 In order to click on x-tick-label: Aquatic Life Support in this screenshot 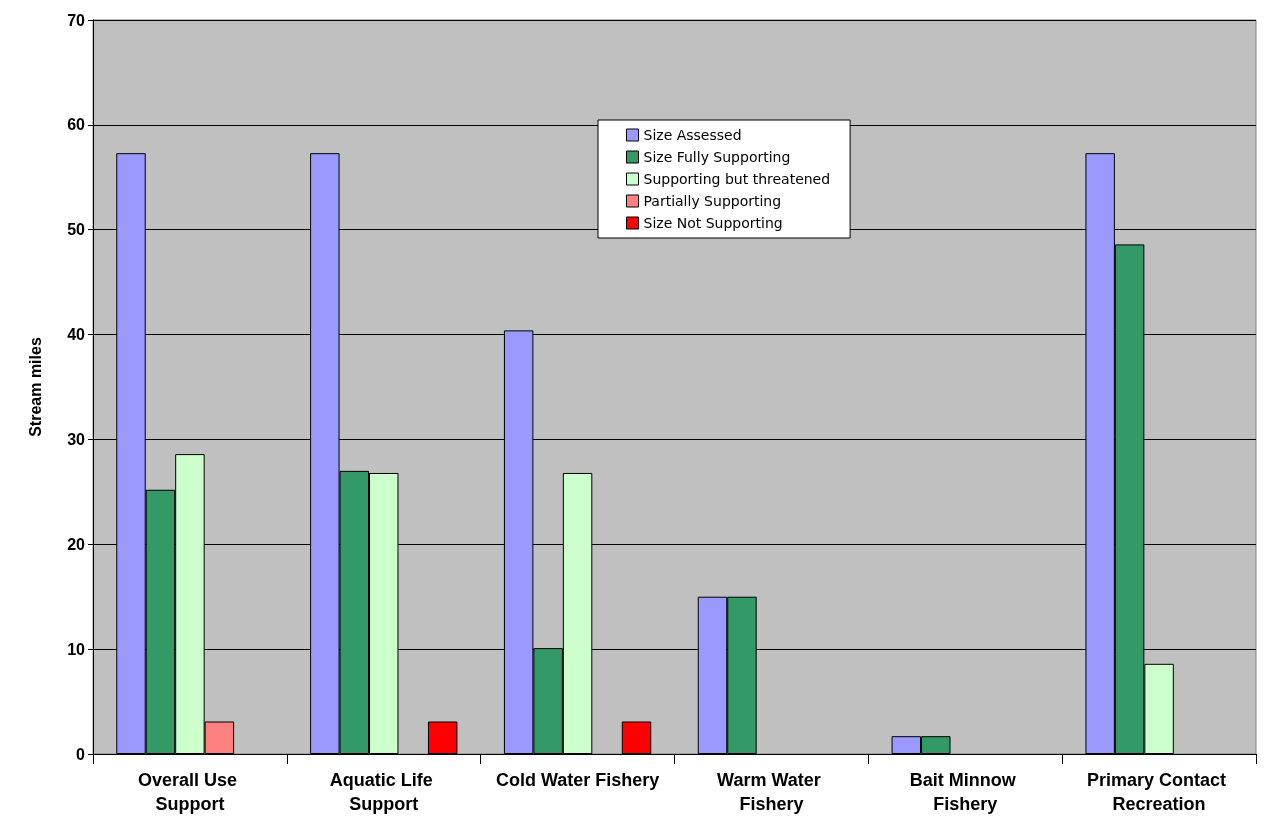, I will do `click(383, 792)`.